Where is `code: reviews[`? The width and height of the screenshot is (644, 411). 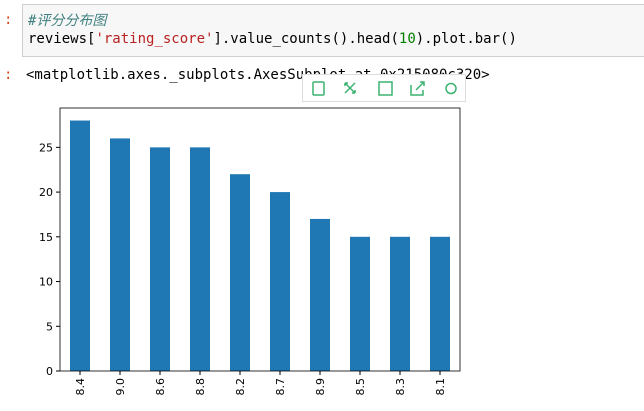 code: reviews[ is located at coordinates (62, 39).